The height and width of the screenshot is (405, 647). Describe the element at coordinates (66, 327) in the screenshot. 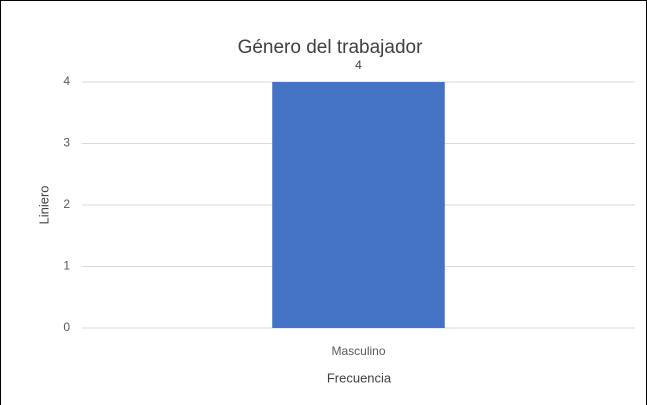

I see `y-tick-label: 0` at that location.